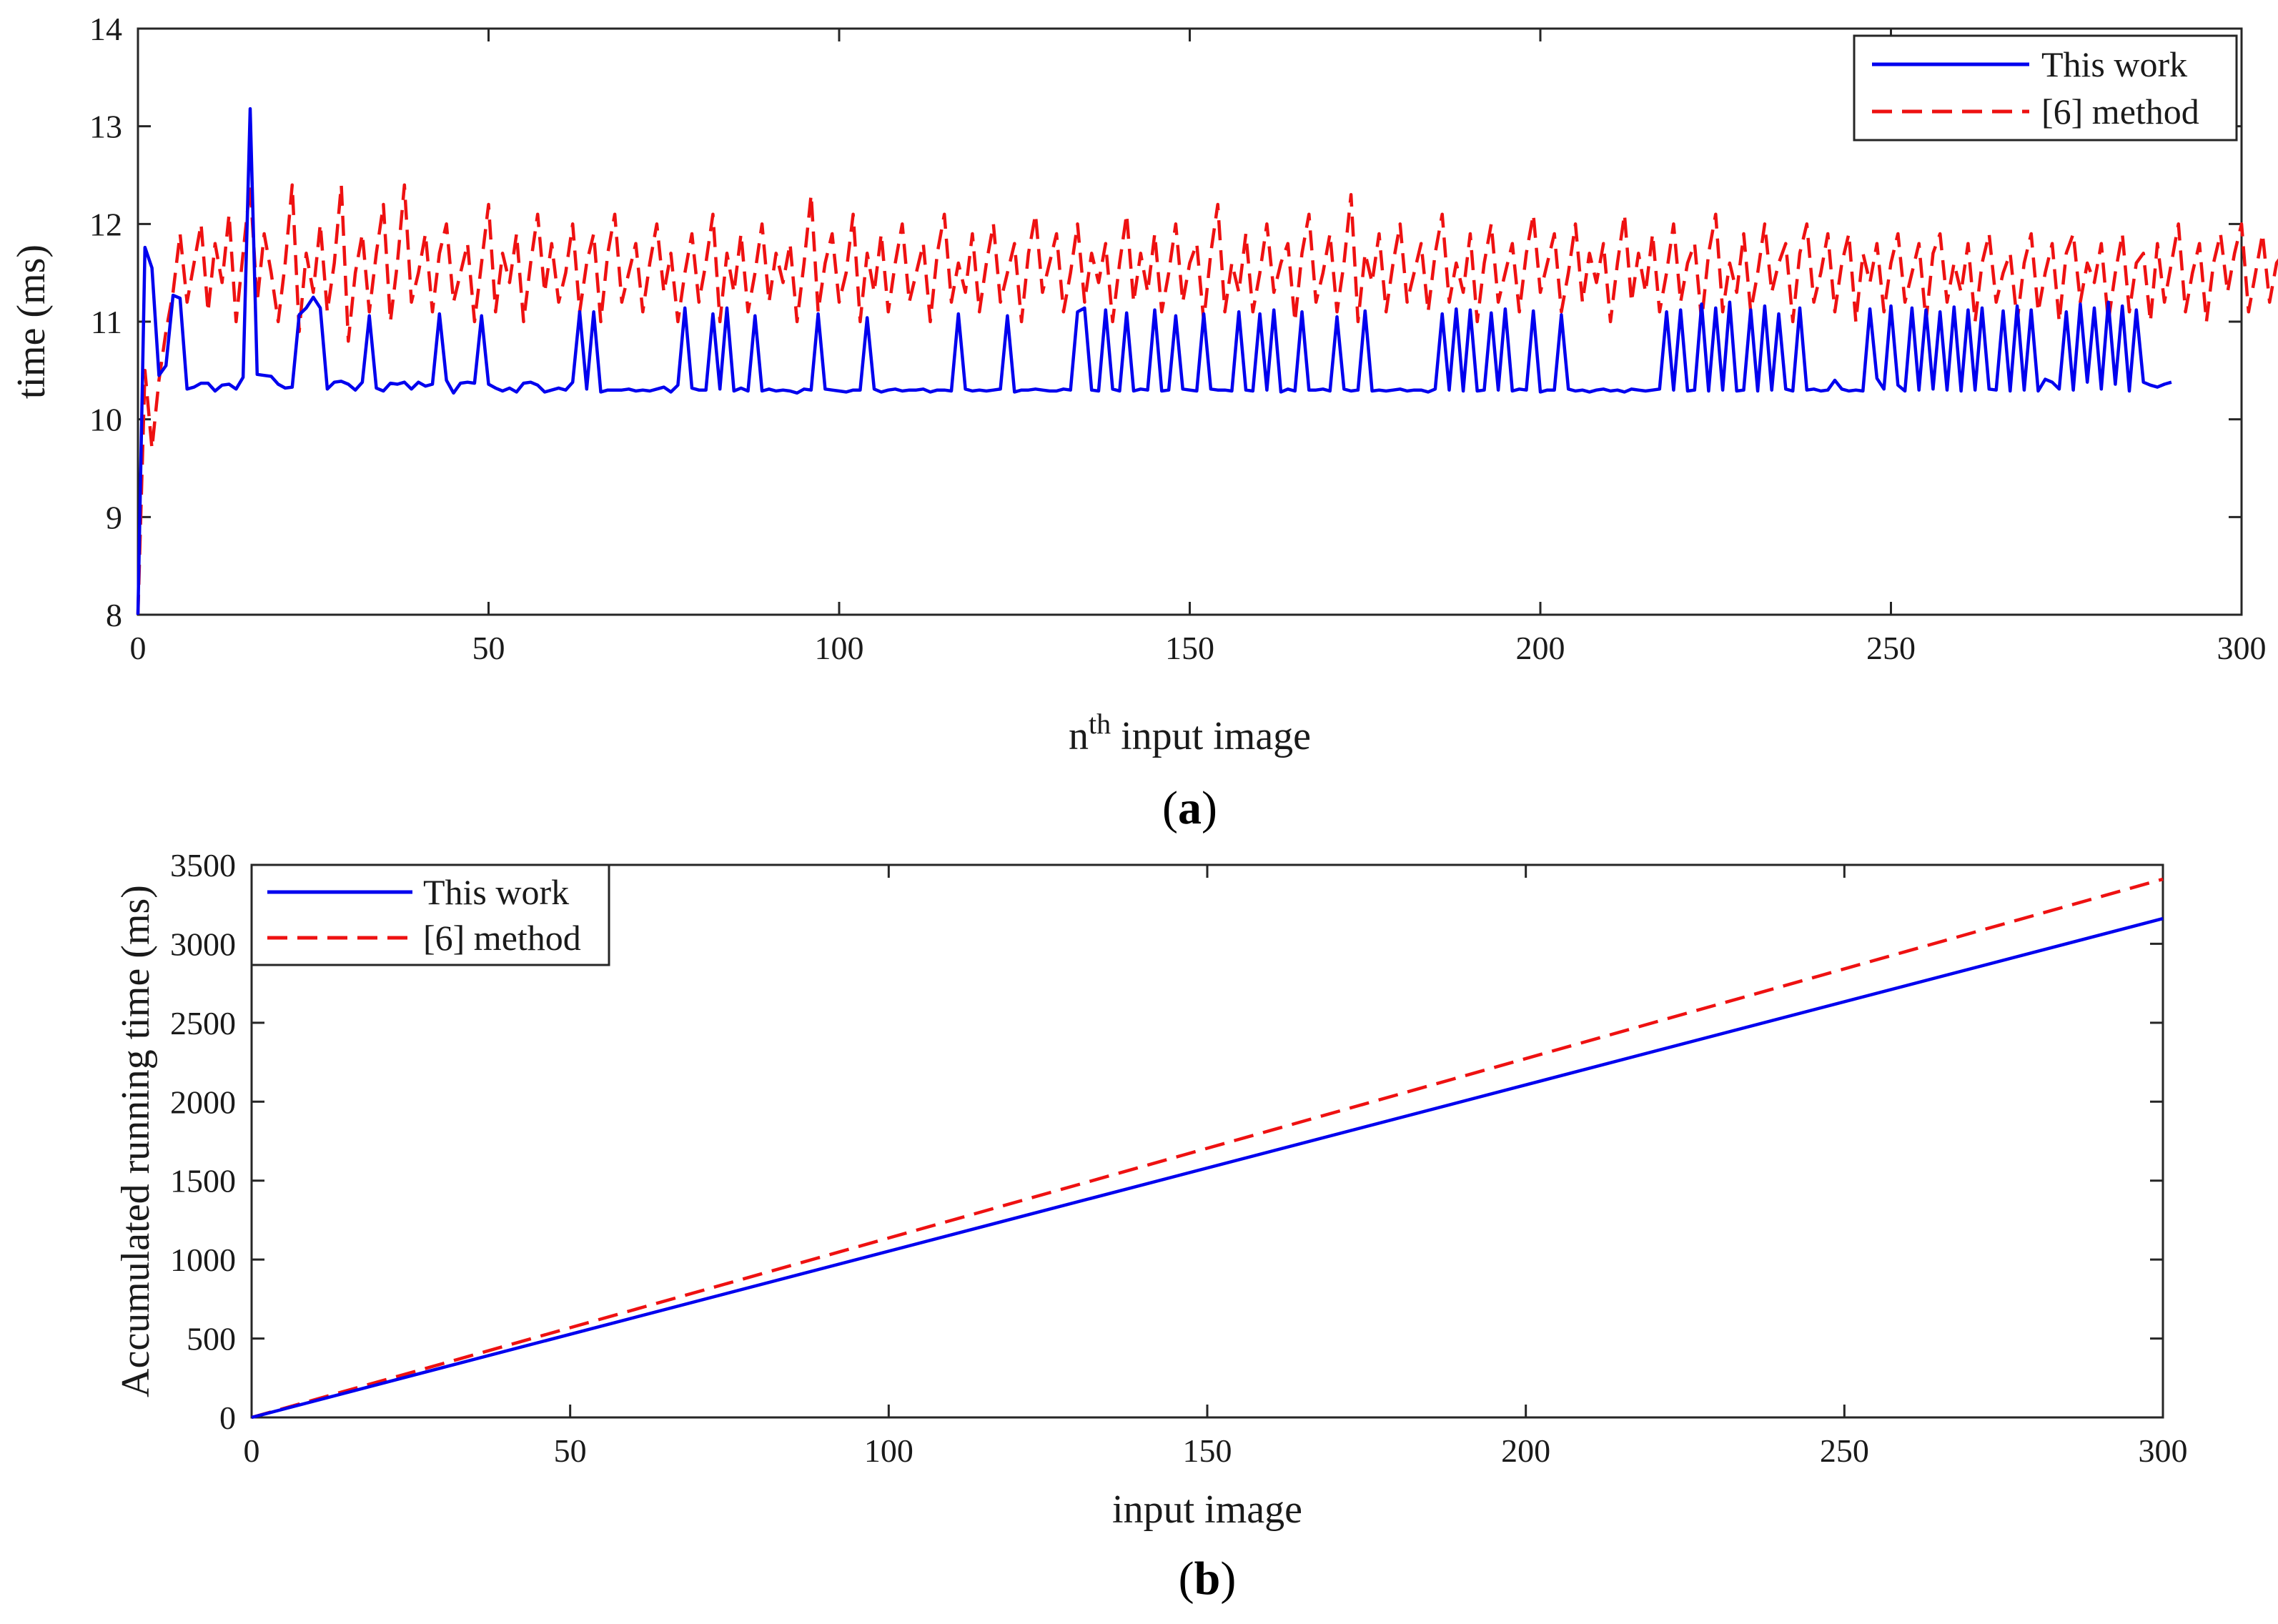 This screenshot has width=2278, height=1624. Describe the element at coordinates (496, 892) in the screenshot. I see `chart-b-legend-label-this-work: This work` at that location.